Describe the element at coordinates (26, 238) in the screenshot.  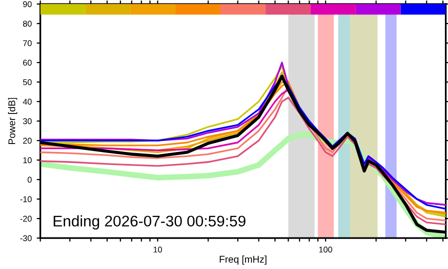
I see `y-tick-label: -30` at that location.